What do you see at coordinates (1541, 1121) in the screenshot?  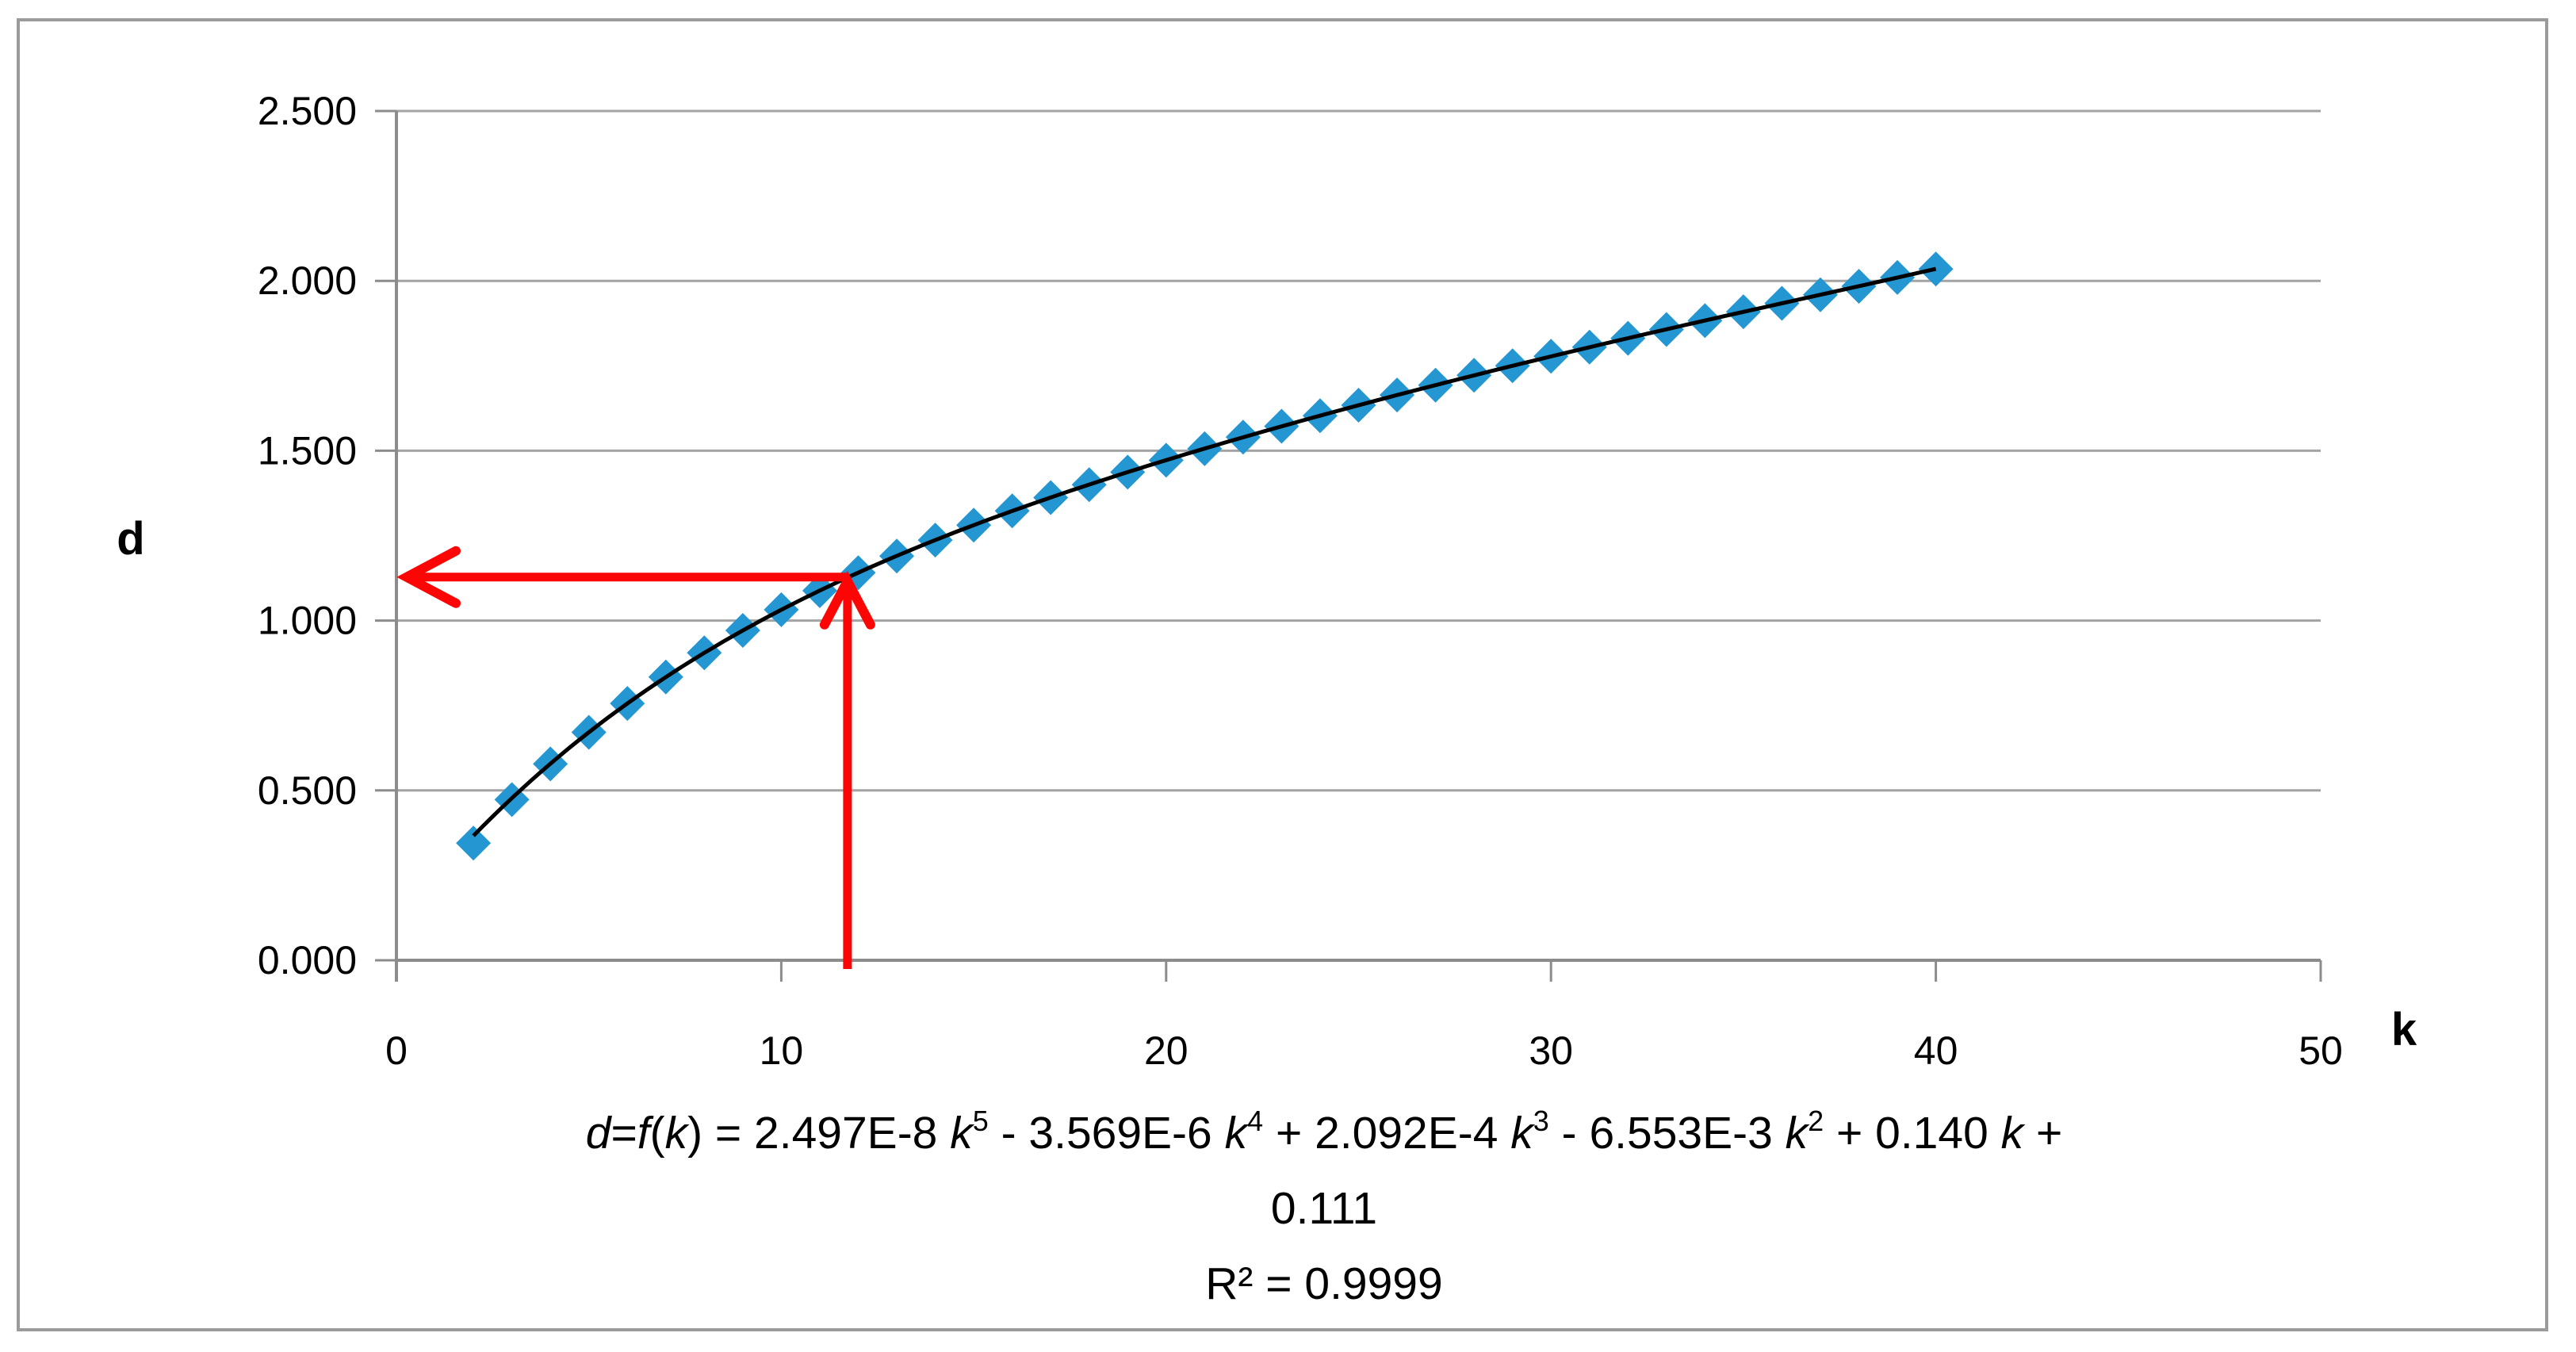 I see `equation-superscript: 3` at bounding box center [1541, 1121].